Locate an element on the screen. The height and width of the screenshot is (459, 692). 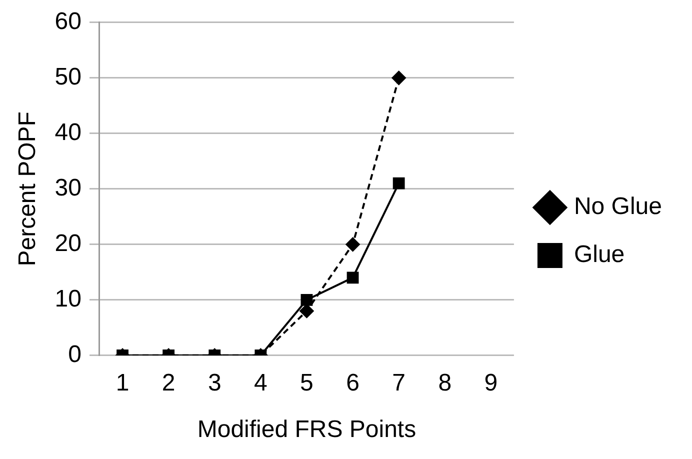
x-axis-title: Modified FRS Points is located at coordinates (306, 430).